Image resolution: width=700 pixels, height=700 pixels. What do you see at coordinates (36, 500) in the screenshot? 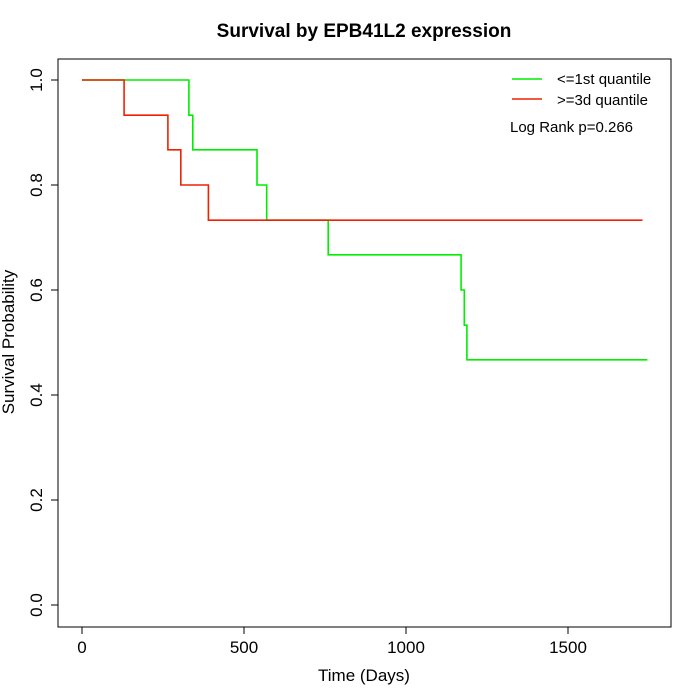
I see `y-tick-label: 0.2` at bounding box center [36, 500].